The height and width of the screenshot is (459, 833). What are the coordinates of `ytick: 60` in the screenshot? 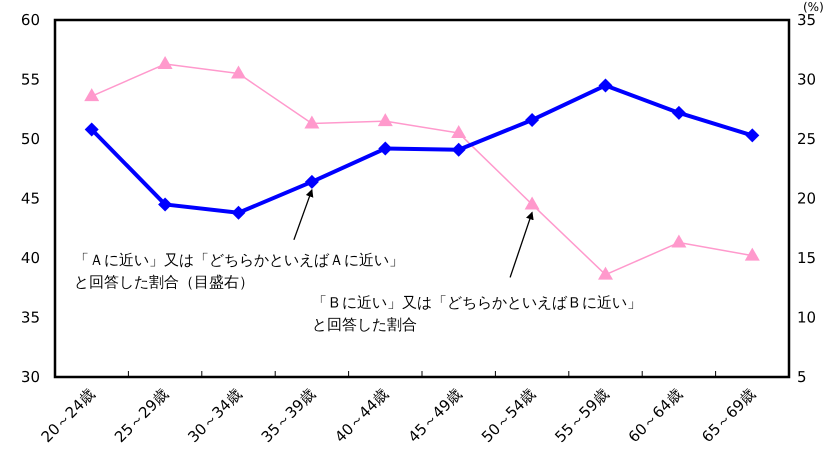 It's located at (30, 20).